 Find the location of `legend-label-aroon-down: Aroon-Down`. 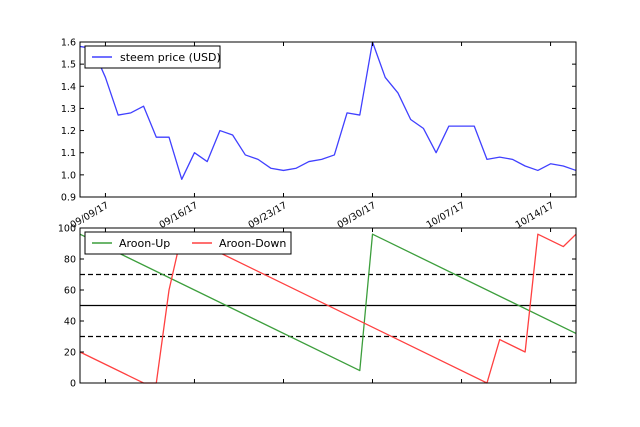

legend-label-aroon-down: Aroon-Down is located at coordinates (252, 243).